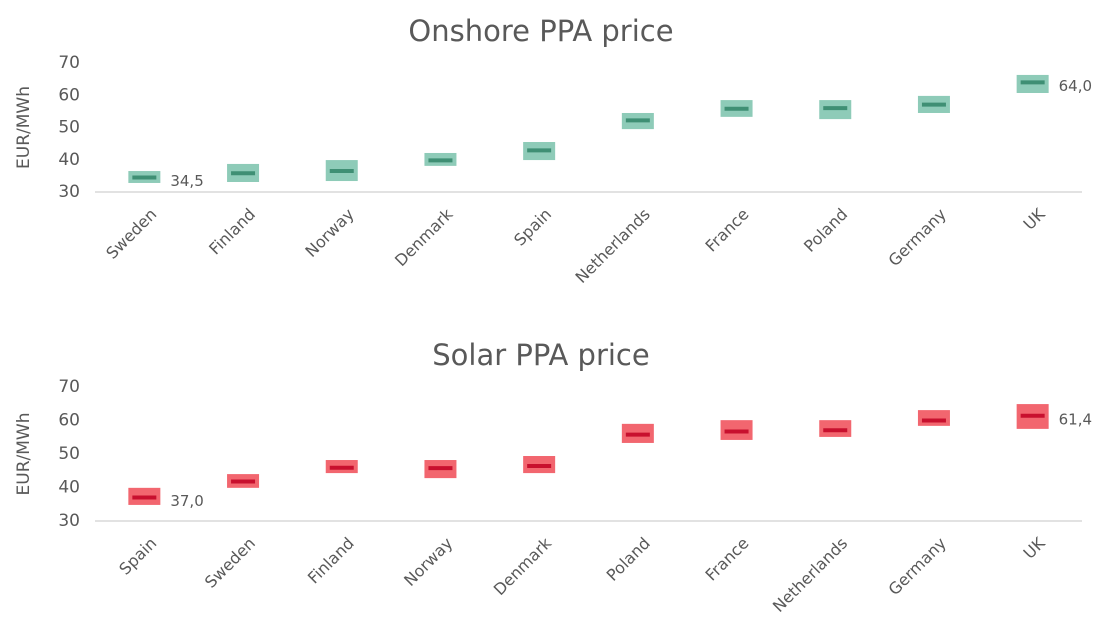  I want to click on range-box, so click(933, 418).